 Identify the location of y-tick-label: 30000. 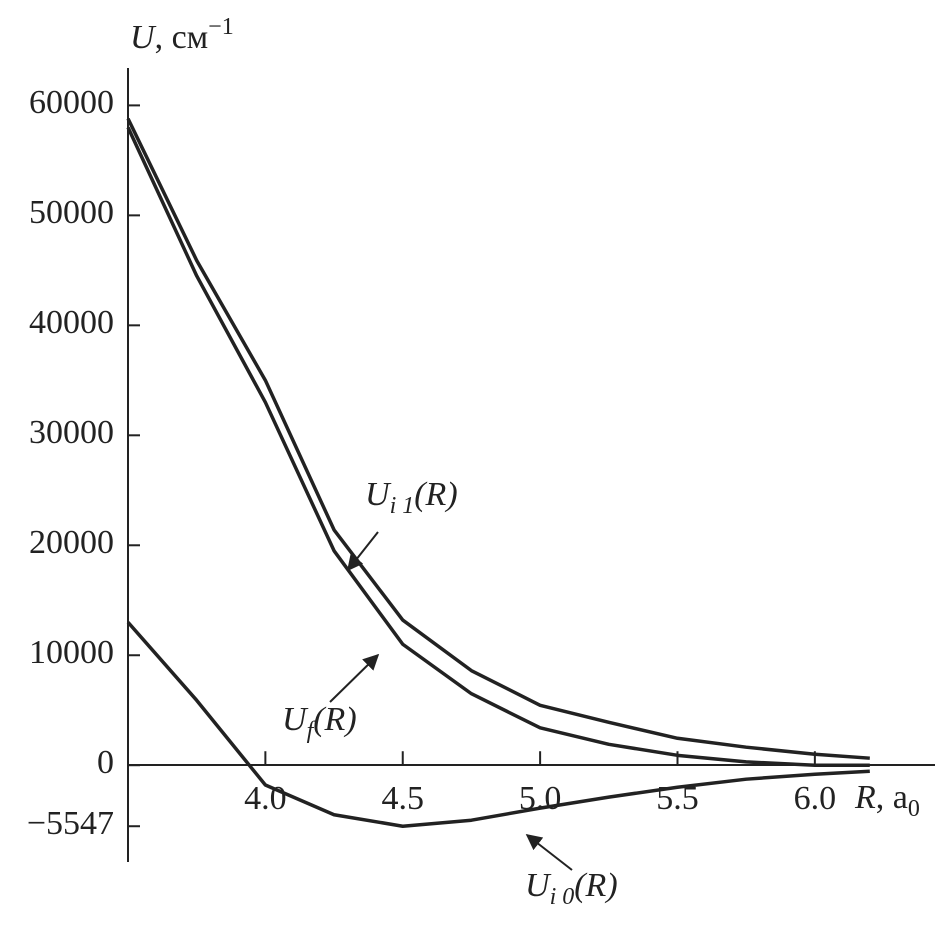
(71, 432).